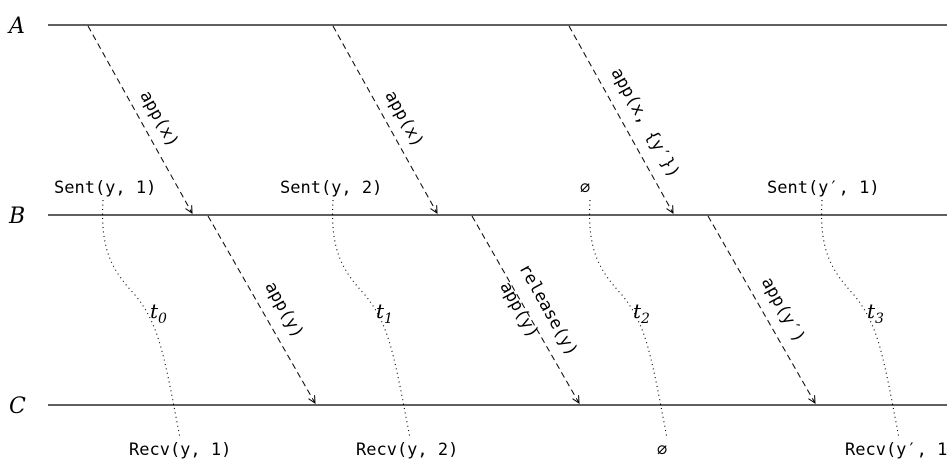  Describe the element at coordinates (384, 313) in the screenshot. I see `time-label-1: t1` at that location.